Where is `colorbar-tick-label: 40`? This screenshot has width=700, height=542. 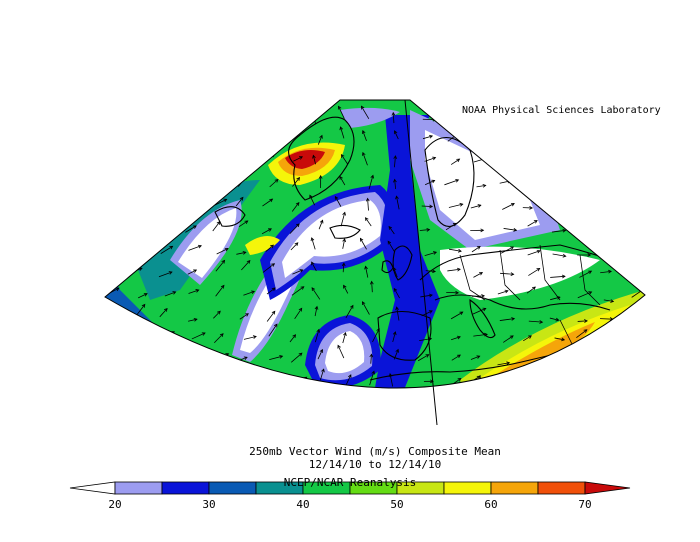 colorbar-tick-label: 40 is located at coordinates (302, 504).